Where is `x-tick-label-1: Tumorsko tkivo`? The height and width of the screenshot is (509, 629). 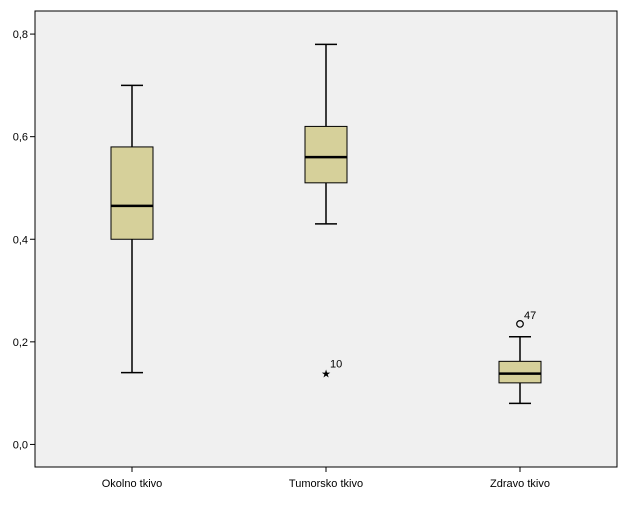
x-tick-label-1: Tumorsko tkivo is located at coordinates (326, 484).